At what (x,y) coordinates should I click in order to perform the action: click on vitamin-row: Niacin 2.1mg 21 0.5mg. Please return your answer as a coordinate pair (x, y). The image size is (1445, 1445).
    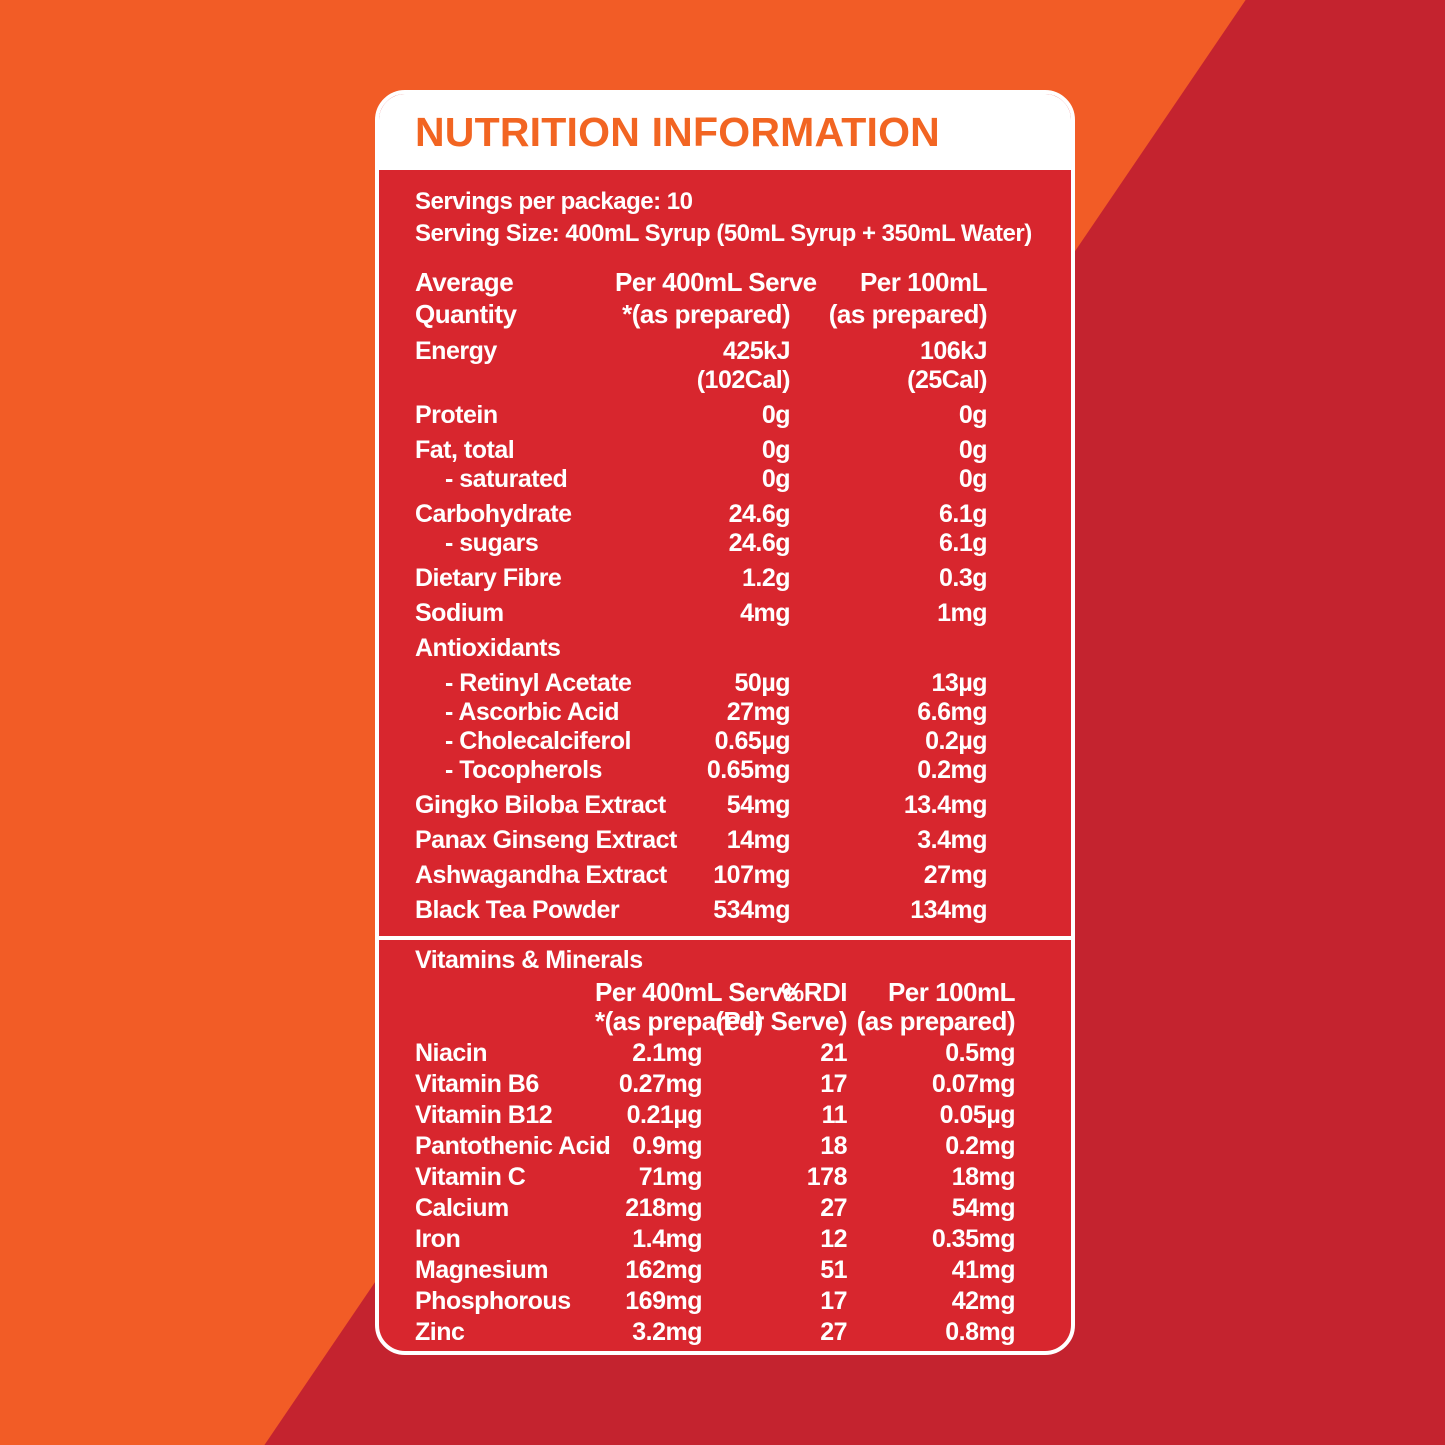
    Looking at the image, I should click on (725, 1053).